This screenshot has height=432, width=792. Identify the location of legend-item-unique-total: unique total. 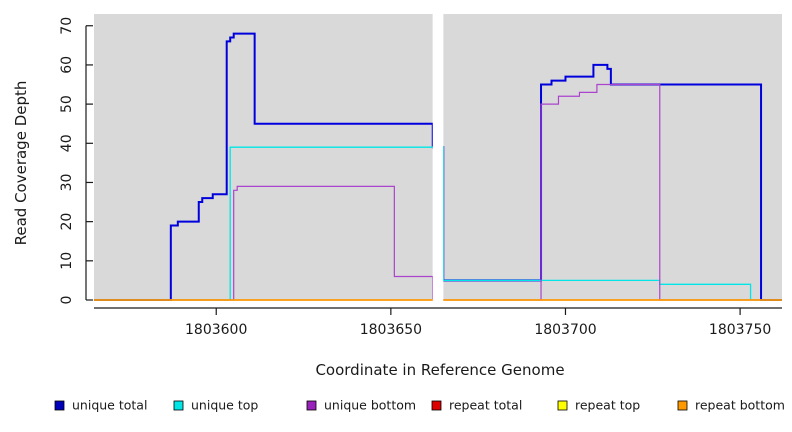
(100, 405).